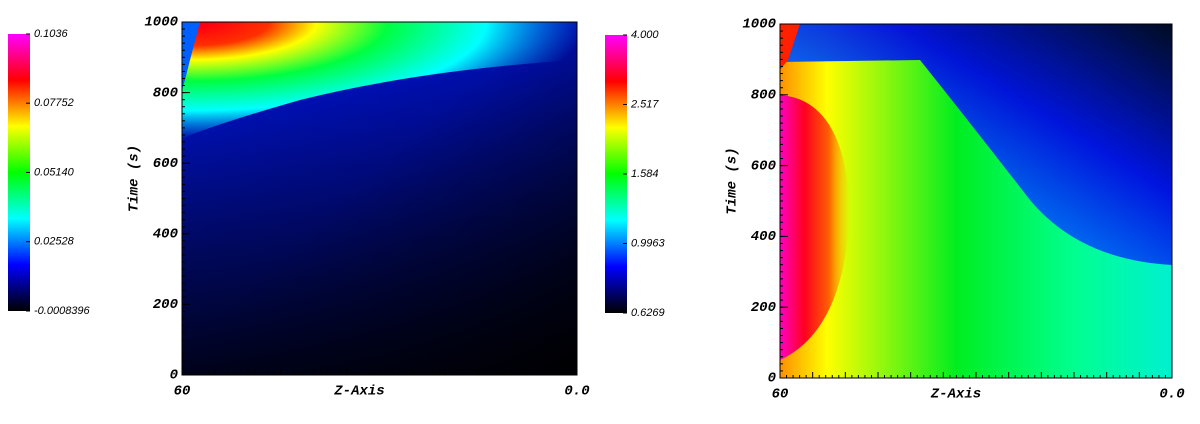 The width and height of the screenshot is (1200, 424). What do you see at coordinates (54, 172) in the screenshot?
I see `colorbar-tick-label: 0.05140` at bounding box center [54, 172].